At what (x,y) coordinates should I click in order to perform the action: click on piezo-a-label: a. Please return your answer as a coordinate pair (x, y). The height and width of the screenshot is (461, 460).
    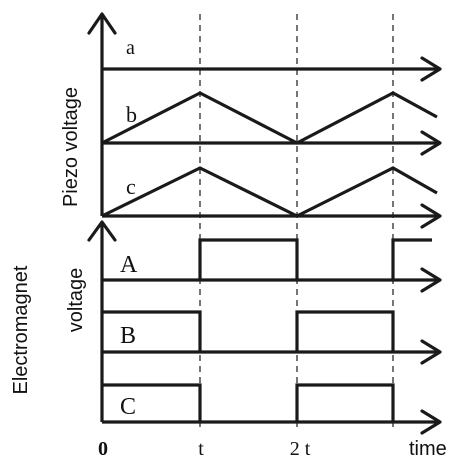
    Looking at the image, I should click on (130, 48).